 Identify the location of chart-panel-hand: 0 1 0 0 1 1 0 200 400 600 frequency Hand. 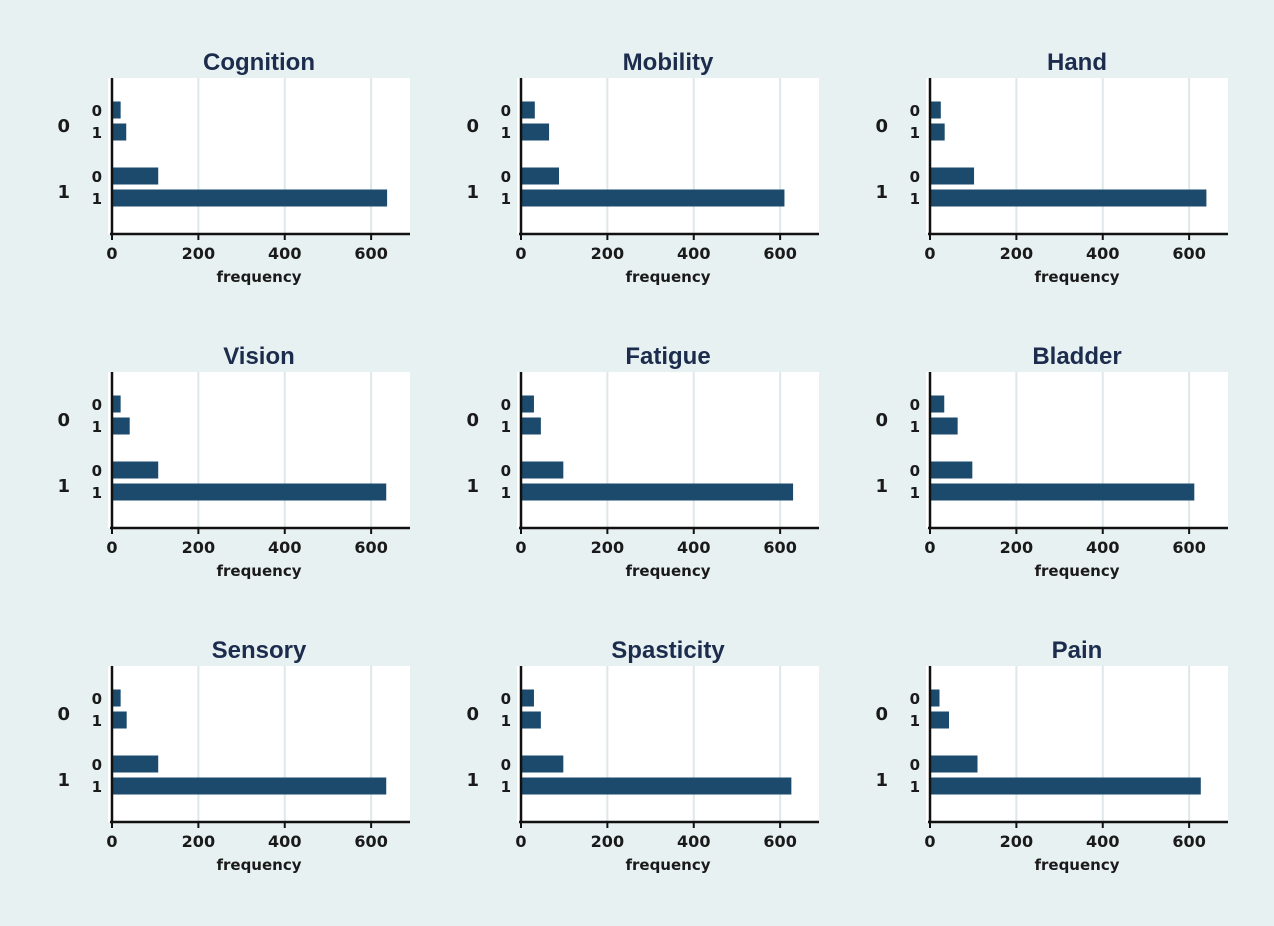
(1051, 167).